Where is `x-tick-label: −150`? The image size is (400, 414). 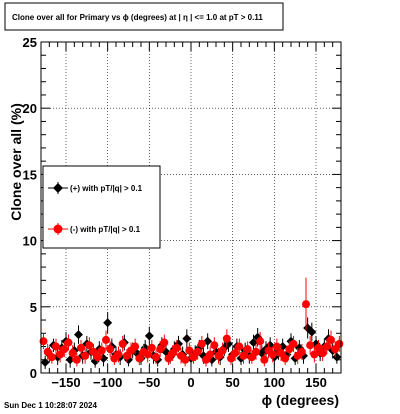 x-tick-label: −150 is located at coordinates (65, 382).